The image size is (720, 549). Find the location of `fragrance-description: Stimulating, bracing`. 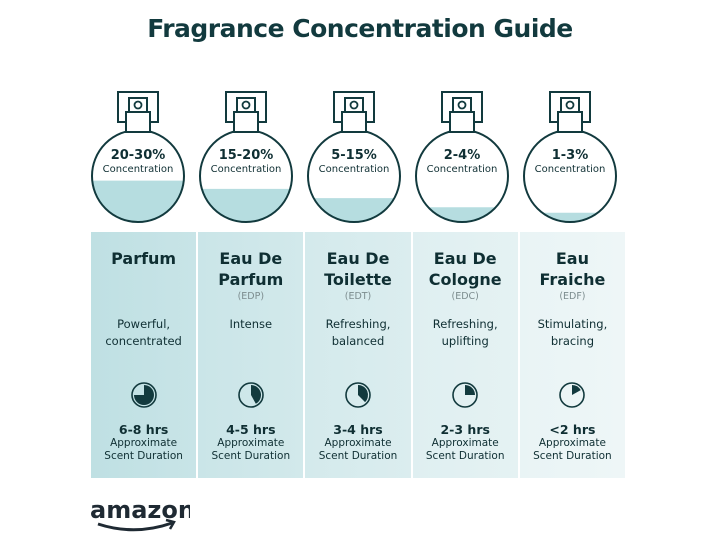

fragrance-description: Stimulating, bracing is located at coordinates (572, 333).